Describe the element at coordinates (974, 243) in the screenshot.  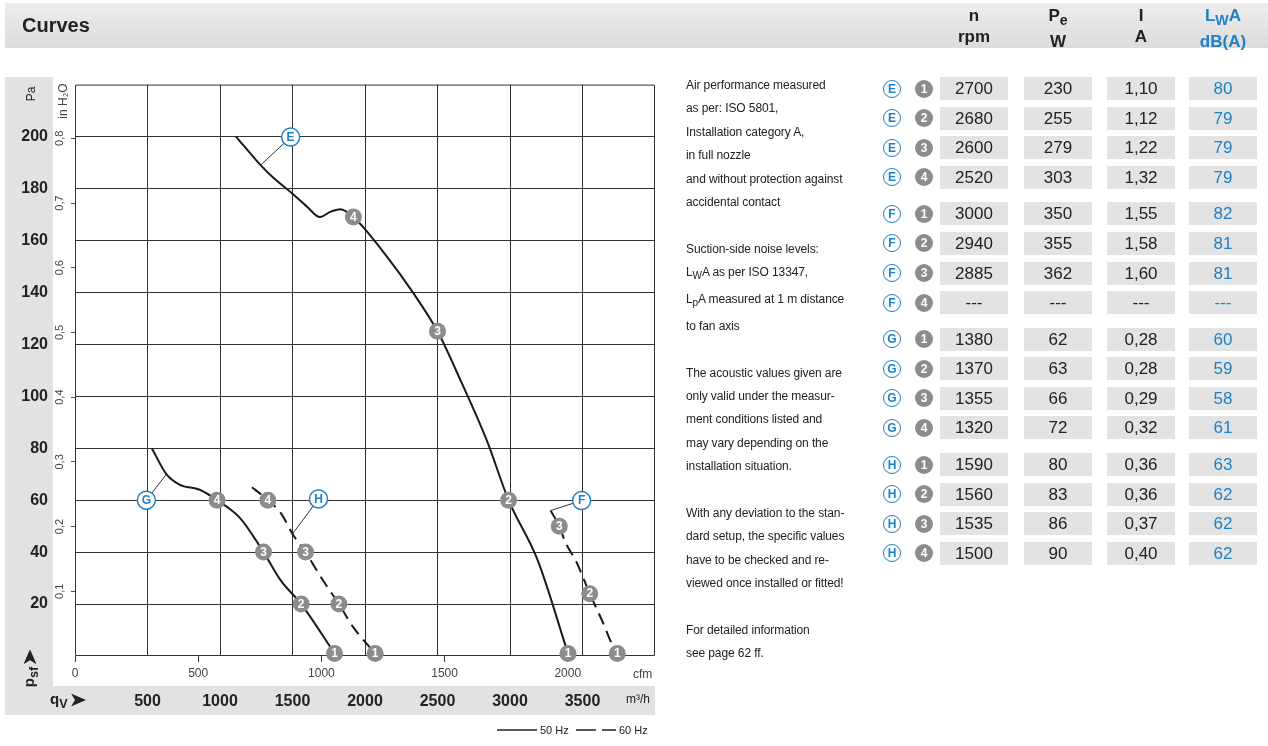
I see `data-label: 2940` at that location.